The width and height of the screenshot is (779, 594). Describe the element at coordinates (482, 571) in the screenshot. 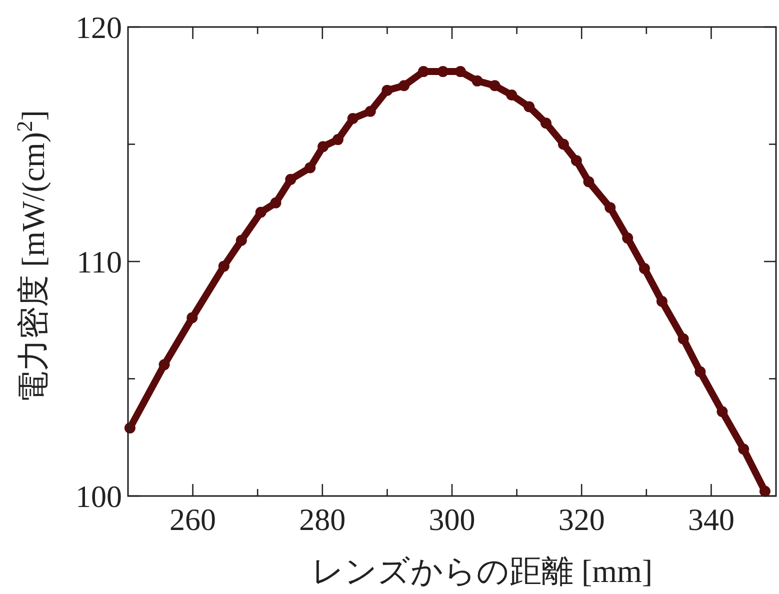

I see `x-axis-title: レンズからの距離 [mm]` at that location.